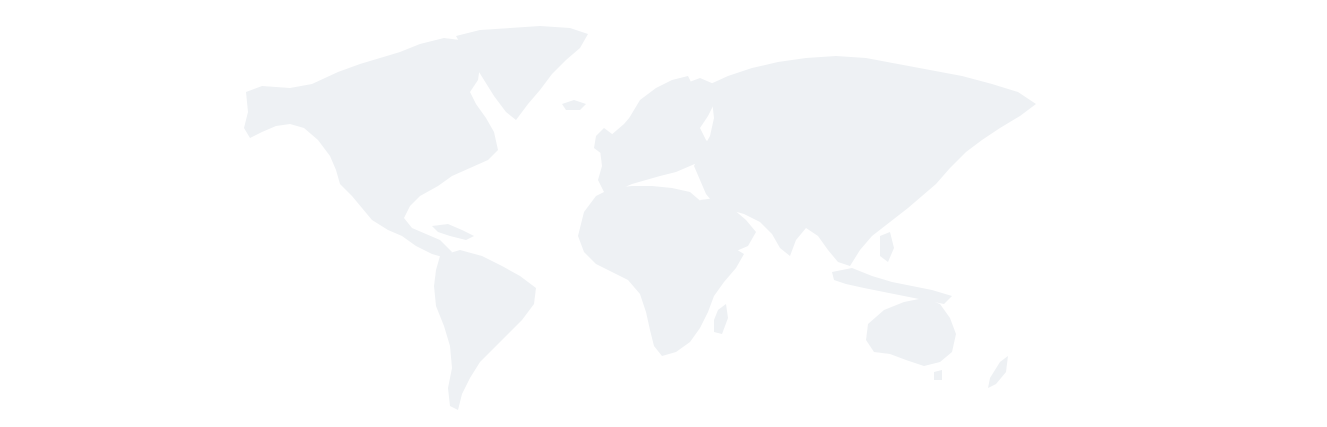  What do you see at coordinates (938, 375) in the screenshot?
I see `region-tasmania` at bounding box center [938, 375].